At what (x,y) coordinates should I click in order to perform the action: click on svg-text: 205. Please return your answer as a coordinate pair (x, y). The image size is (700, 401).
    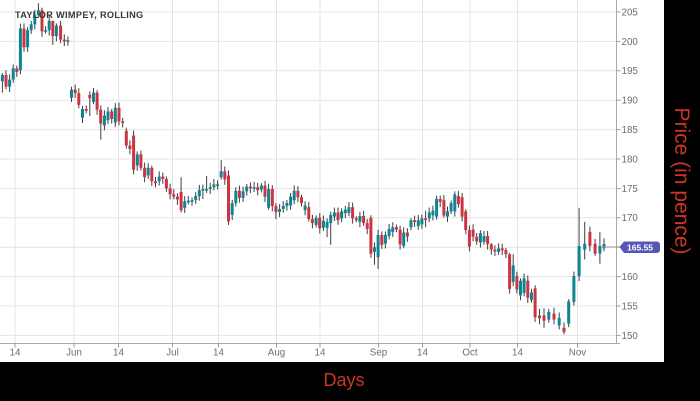
    Looking at the image, I should click on (630, 12).